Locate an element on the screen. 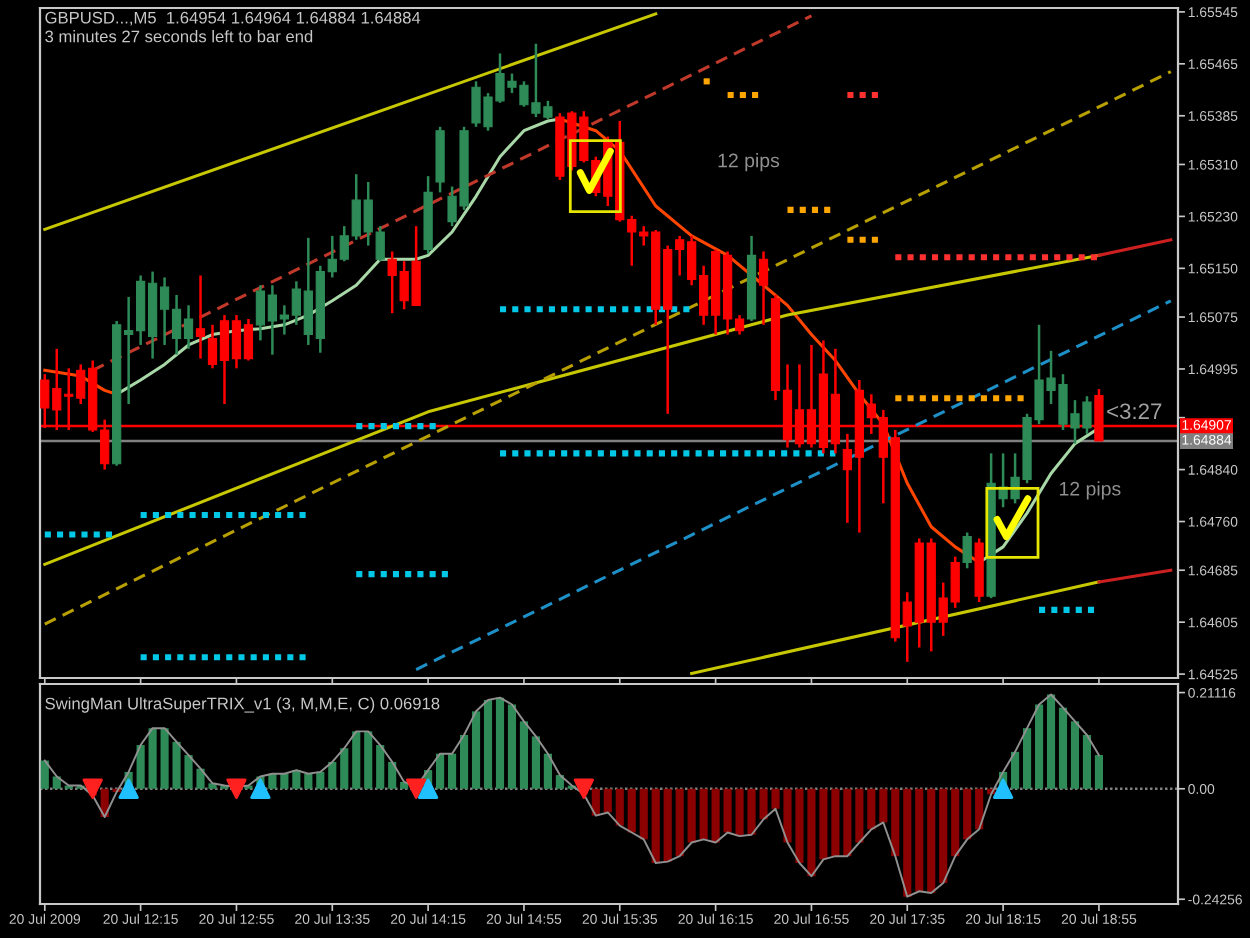  annotation: <3:27 is located at coordinates (1134, 411).